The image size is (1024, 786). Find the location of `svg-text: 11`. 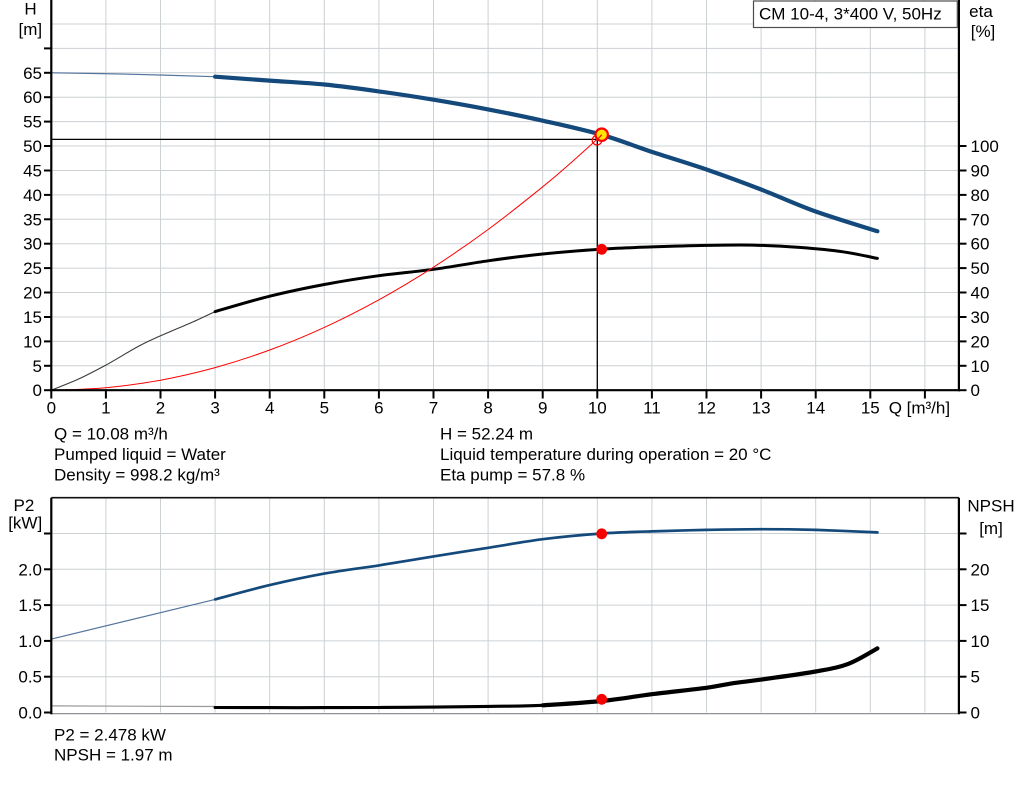

svg-text: 11 is located at coordinates (652, 408).